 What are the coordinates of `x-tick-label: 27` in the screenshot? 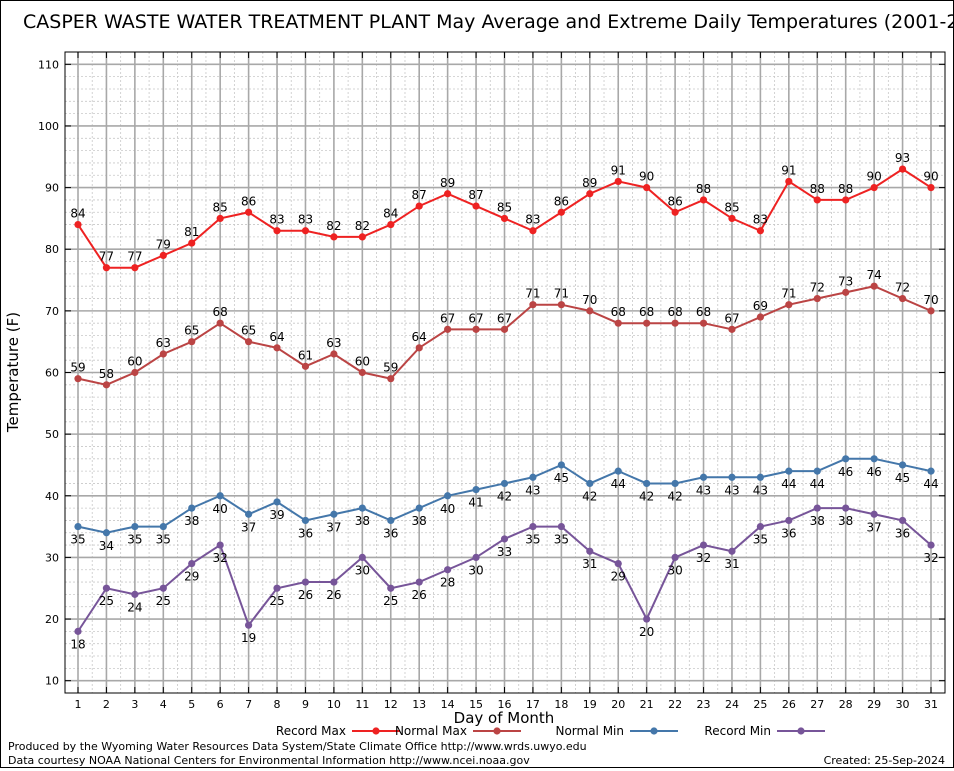 It's located at (817, 704).